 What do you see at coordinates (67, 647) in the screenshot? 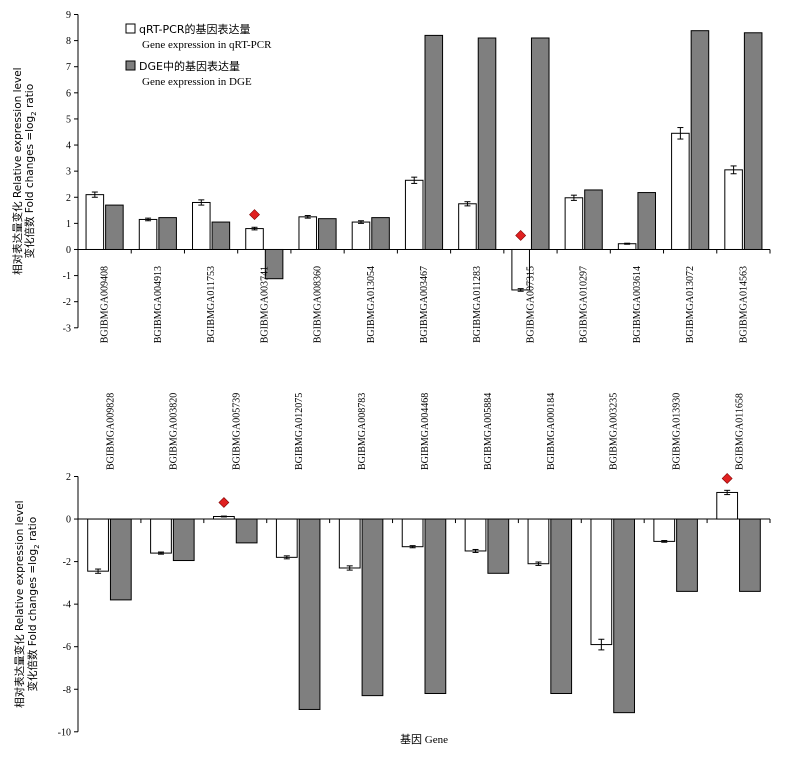
I see `y-tick-label: -6` at bounding box center [67, 647].